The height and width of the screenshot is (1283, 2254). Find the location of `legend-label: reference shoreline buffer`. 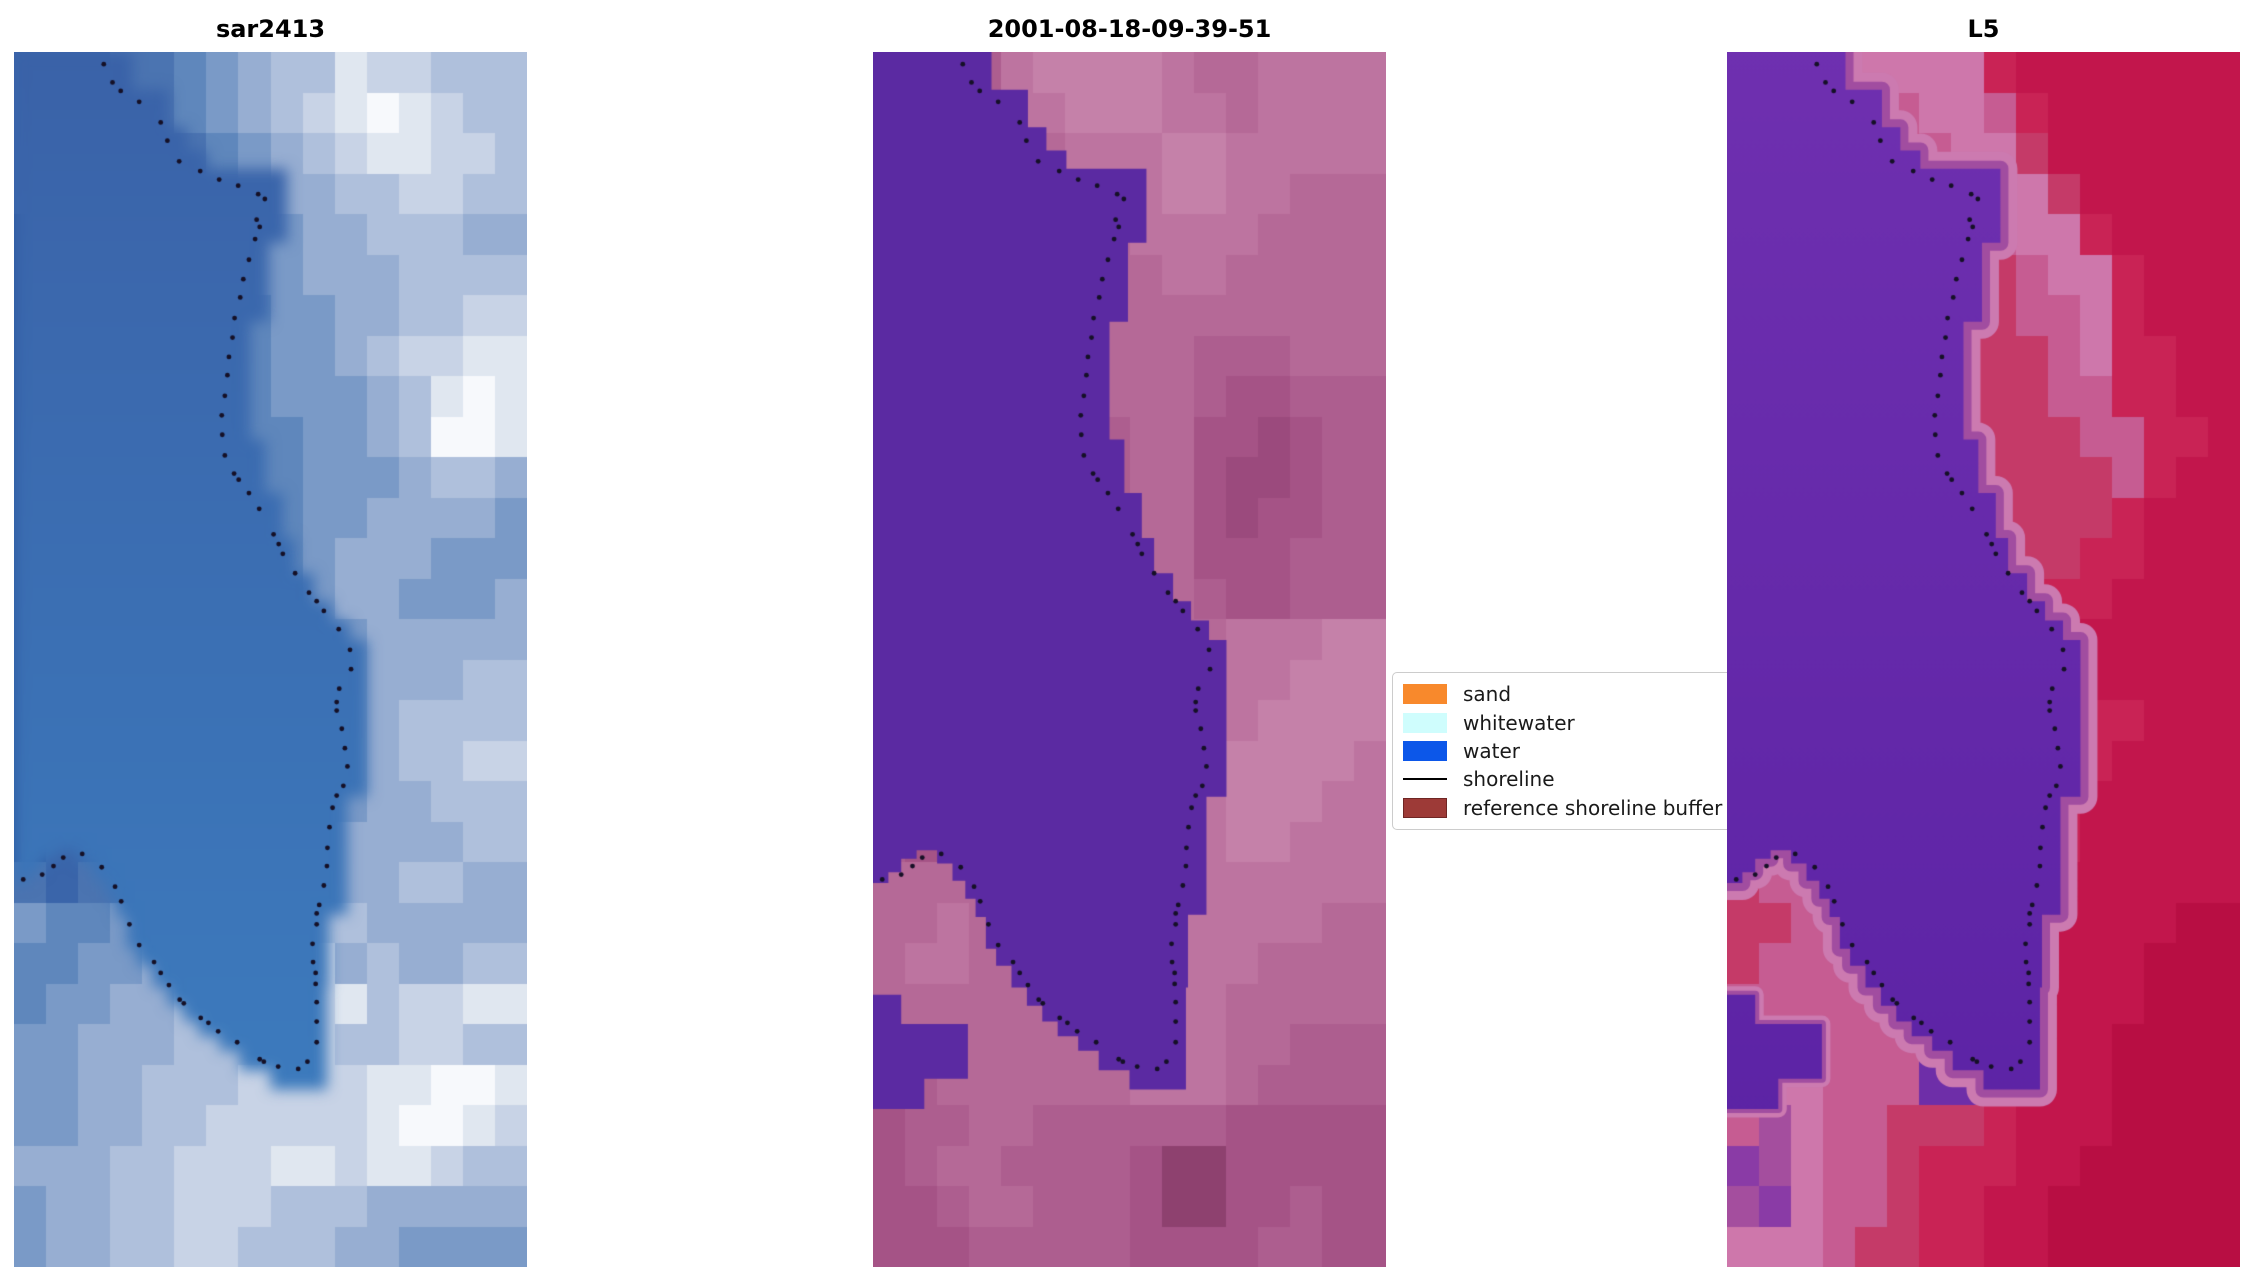

legend-label: reference shoreline buffer is located at coordinates (1593, 807).